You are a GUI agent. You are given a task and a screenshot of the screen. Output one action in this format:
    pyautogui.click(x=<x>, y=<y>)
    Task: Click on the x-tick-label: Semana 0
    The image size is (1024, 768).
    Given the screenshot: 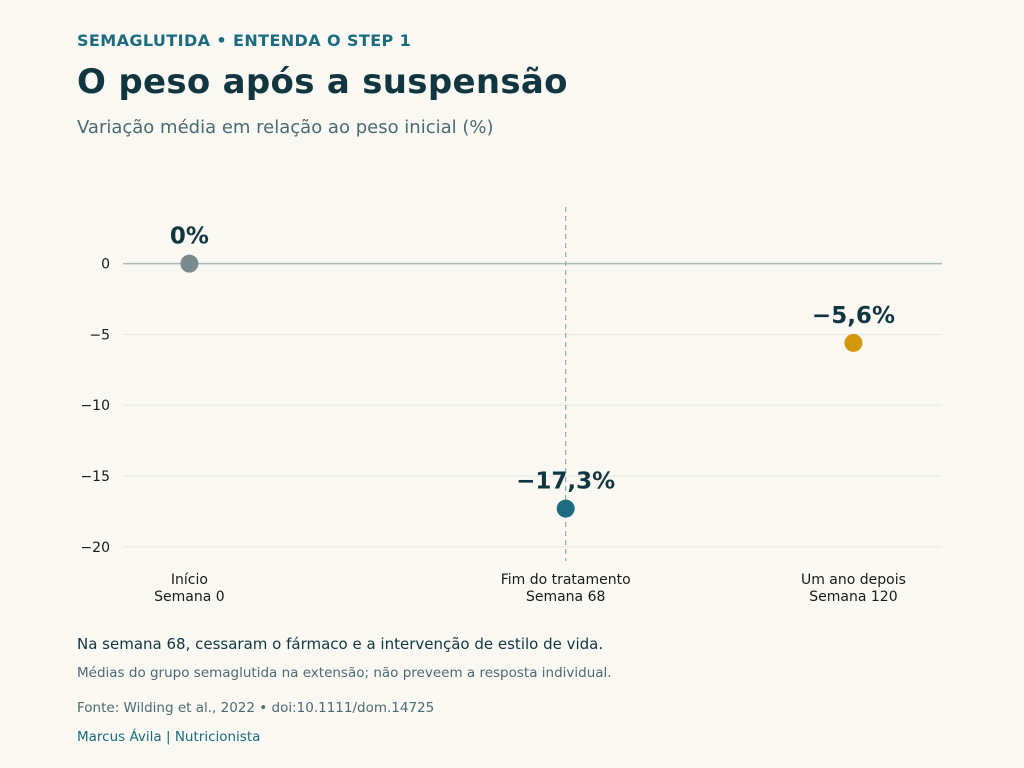 What is the action you would take?
    pyautogui.click(x=189, y=597)
    